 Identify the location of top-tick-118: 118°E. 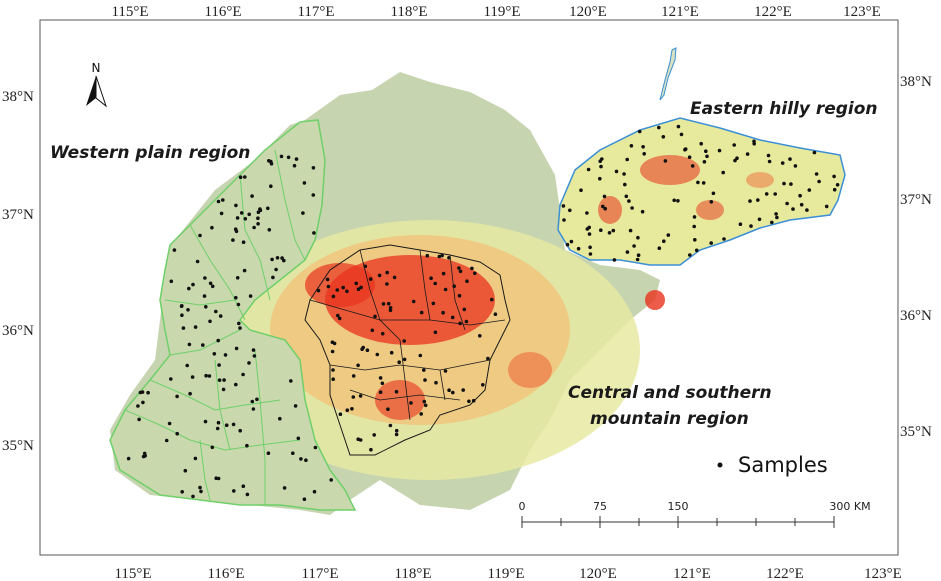
(408, 12).